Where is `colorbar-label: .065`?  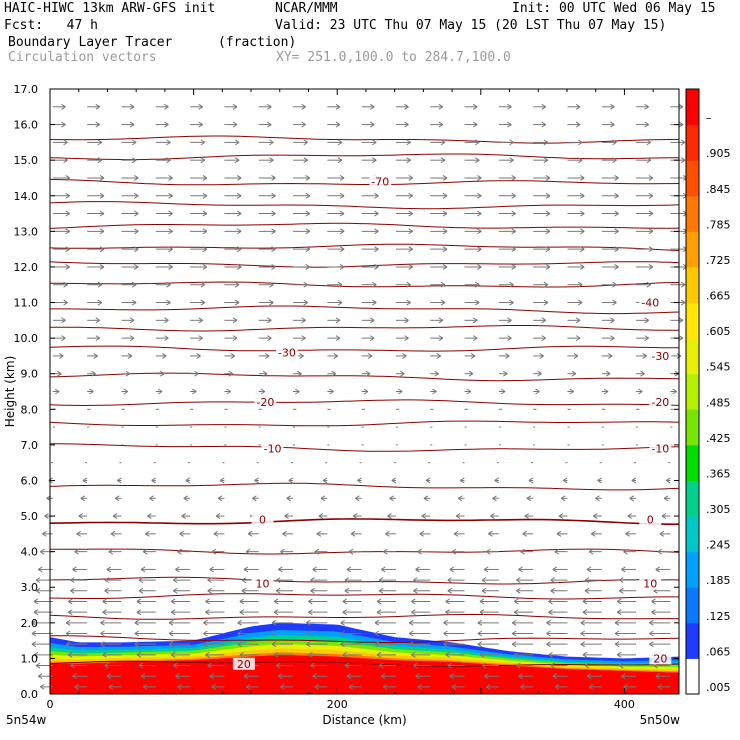 colorbar-label: .065 is located at coordinates (718, 651).